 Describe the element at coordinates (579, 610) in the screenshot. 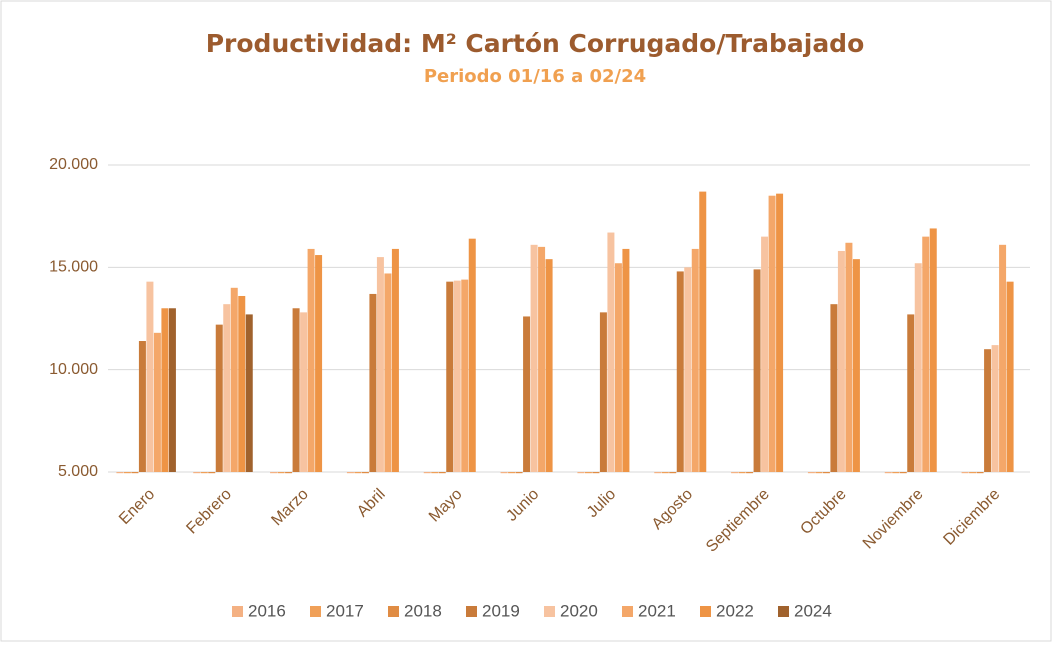

I see `legend-label: 2020` at that location.